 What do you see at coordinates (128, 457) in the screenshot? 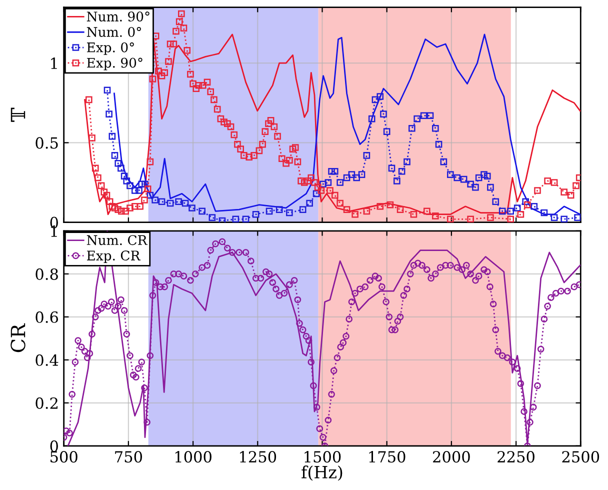
I see `x-tick-label: 750` at bounding box center [128, 457].